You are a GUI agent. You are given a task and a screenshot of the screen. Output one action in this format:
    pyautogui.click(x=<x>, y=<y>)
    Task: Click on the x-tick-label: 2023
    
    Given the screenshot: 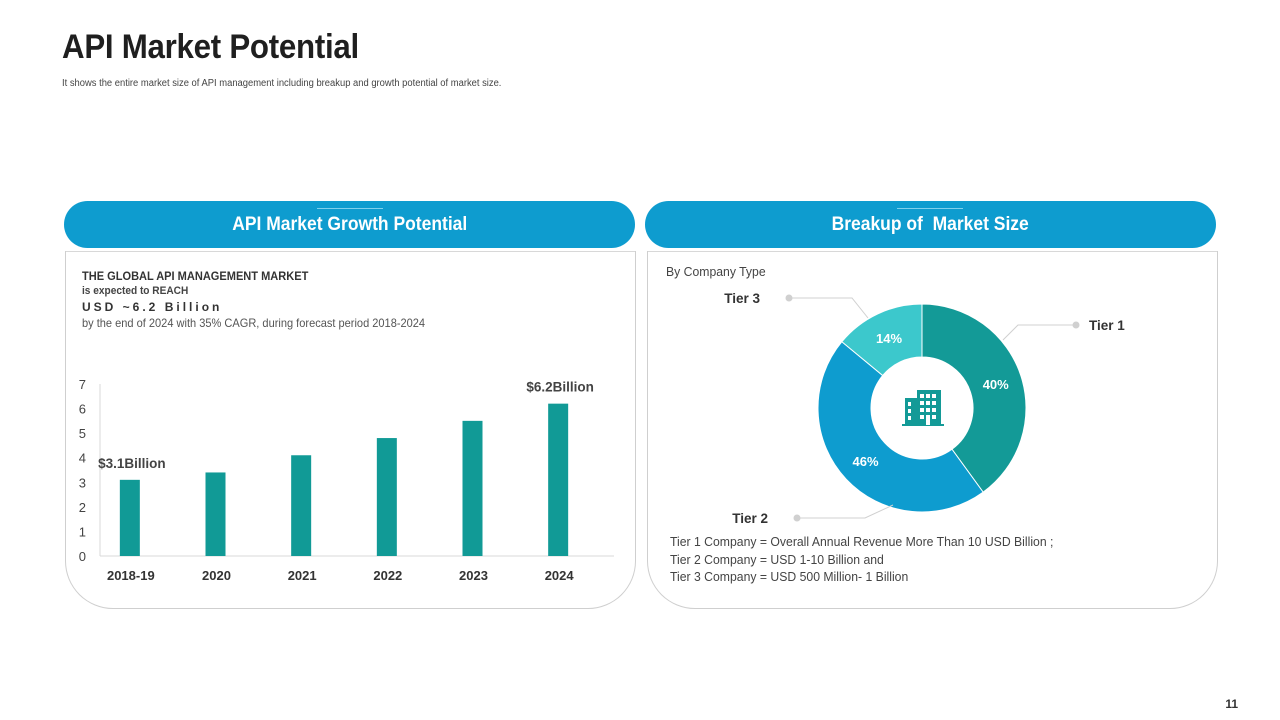 What is the action you would take?
    pyautogui.click(x=473, y=575)
    